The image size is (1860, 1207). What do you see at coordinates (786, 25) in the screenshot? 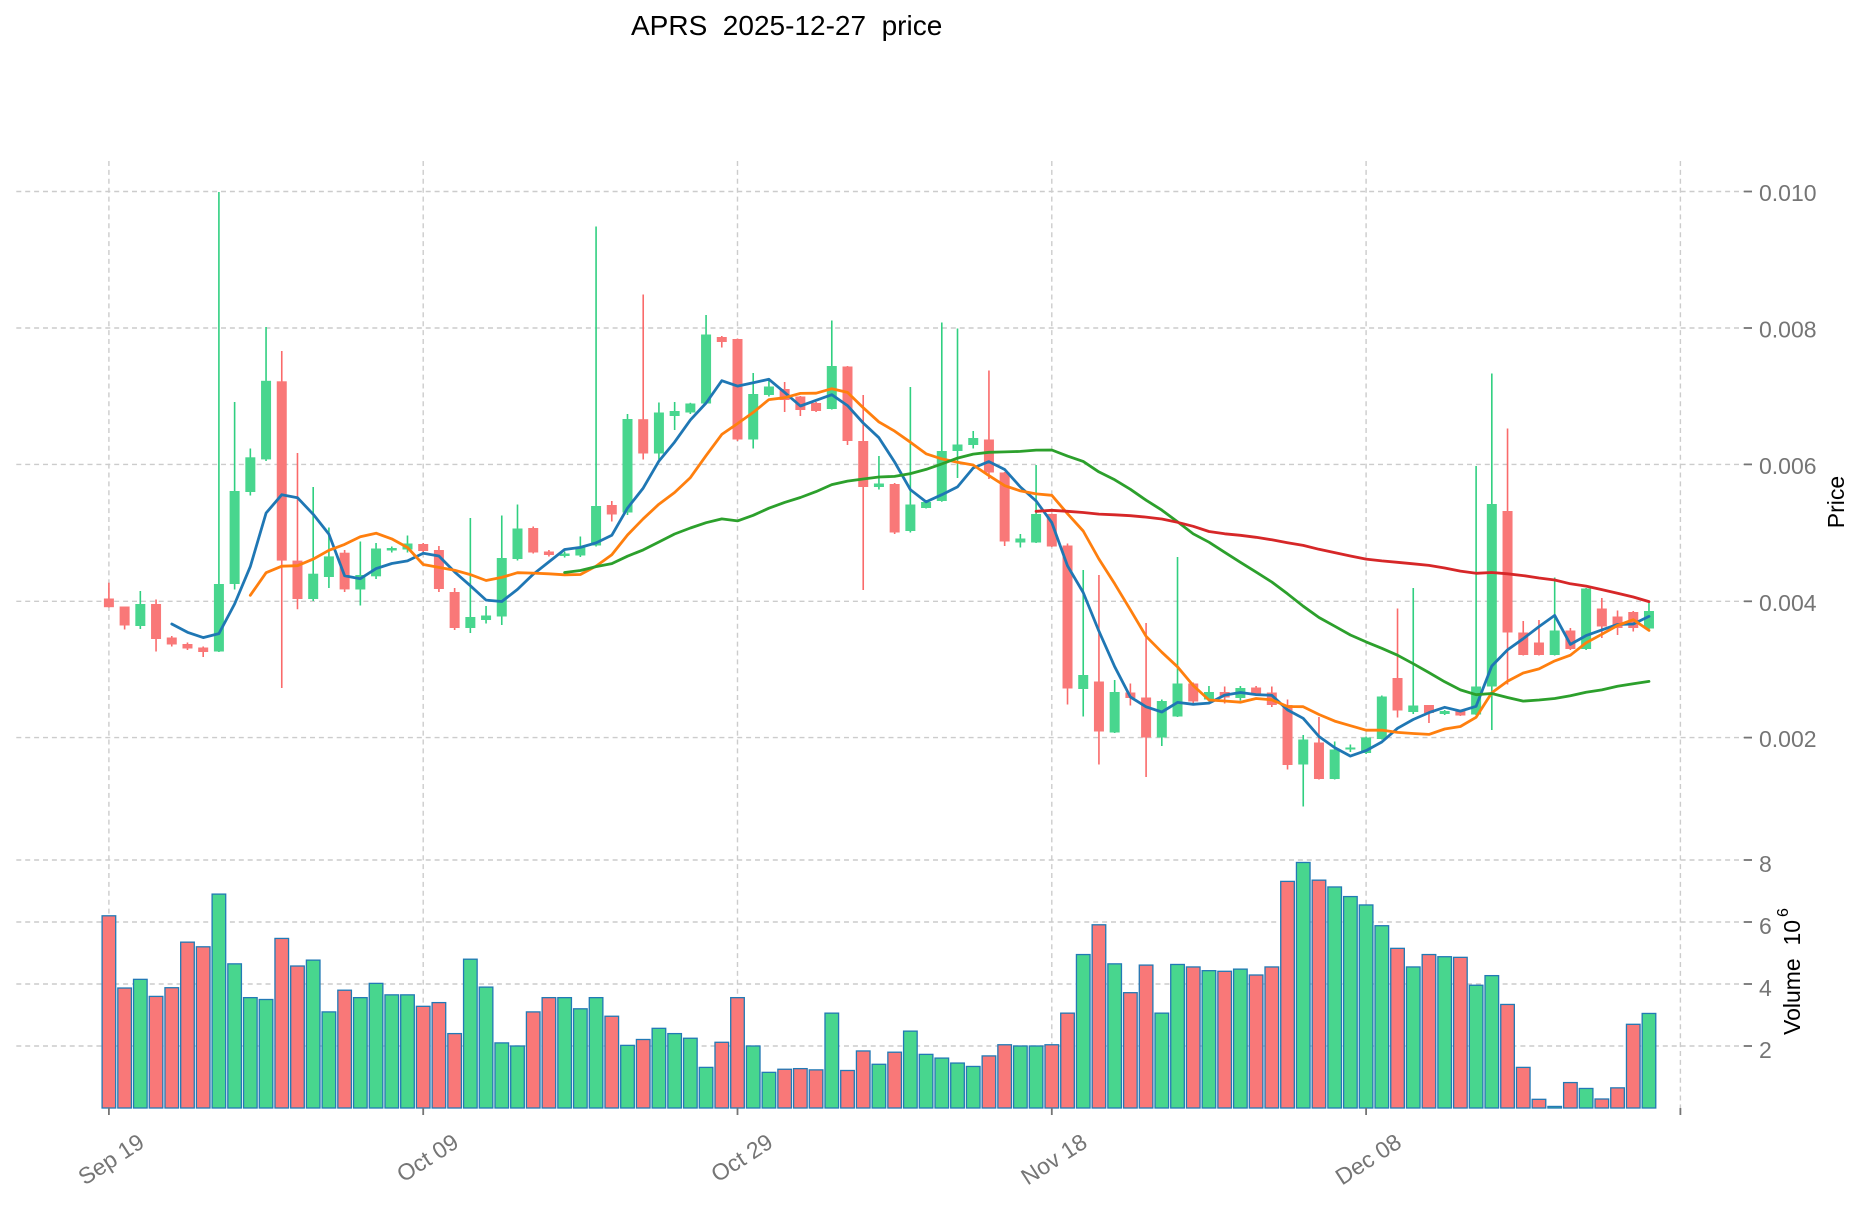
I see `svg-text: APRS 2025-12-27 price` at bounding box center [786, 25].